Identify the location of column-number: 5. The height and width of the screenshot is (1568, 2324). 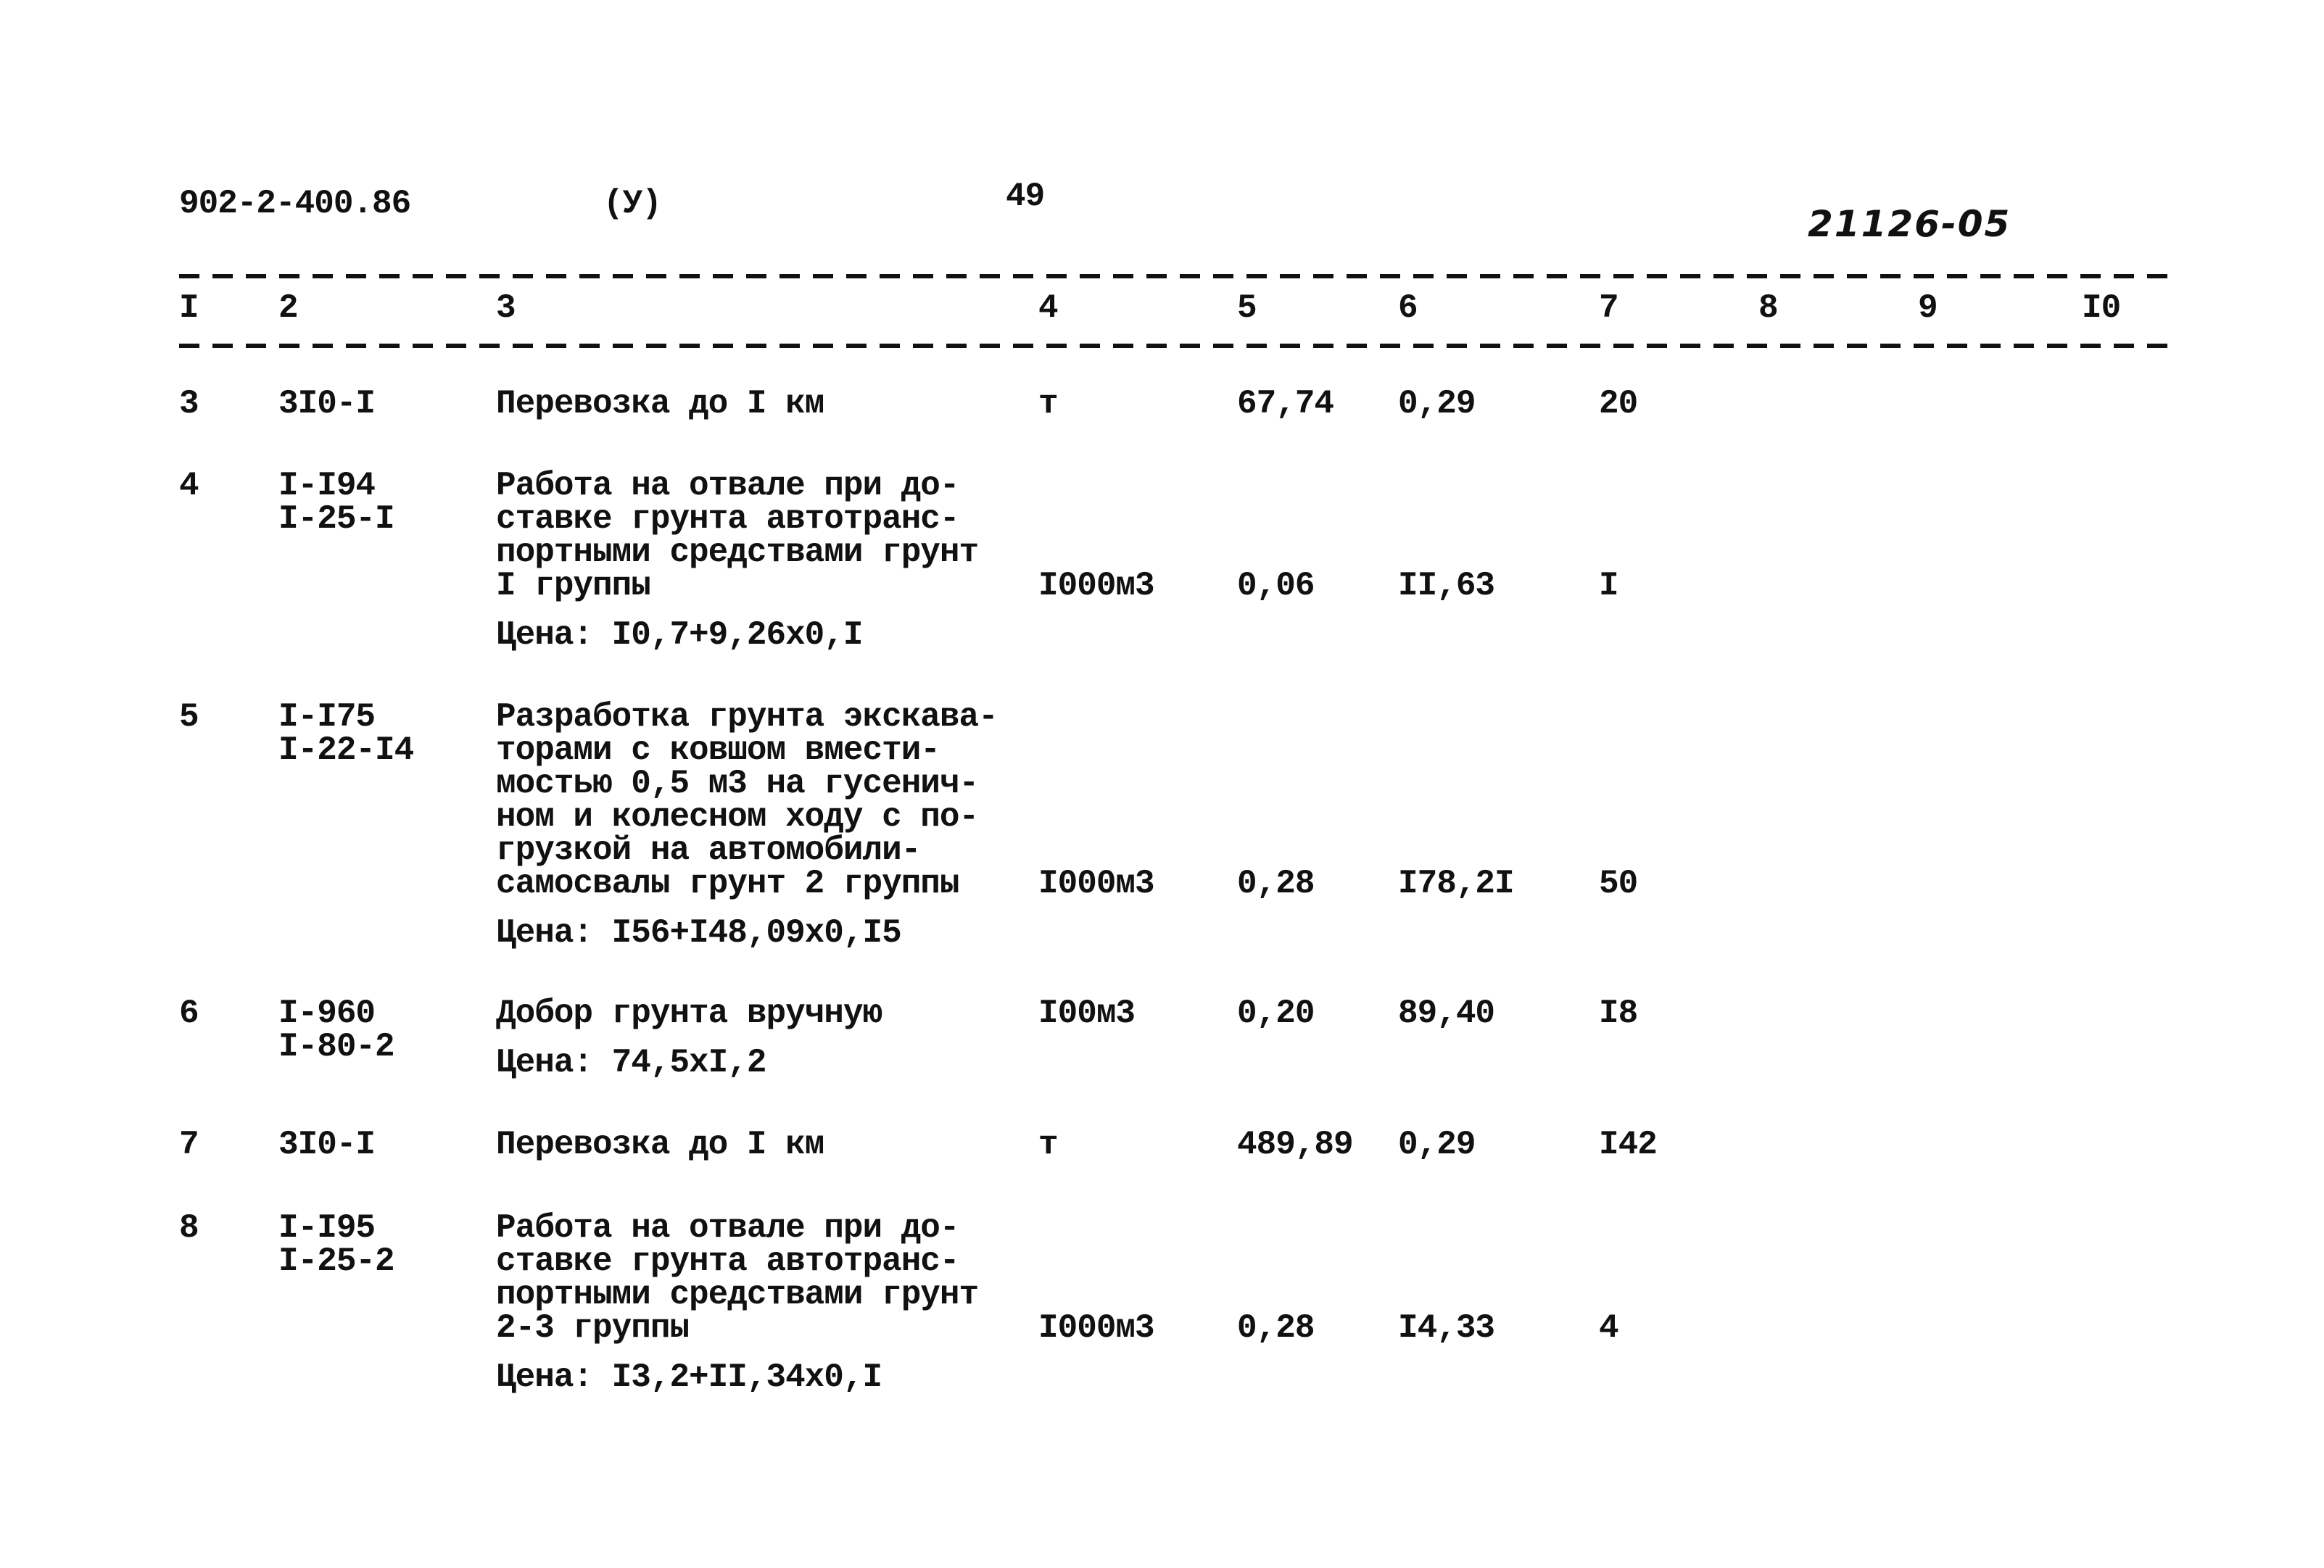
(1247, 308).